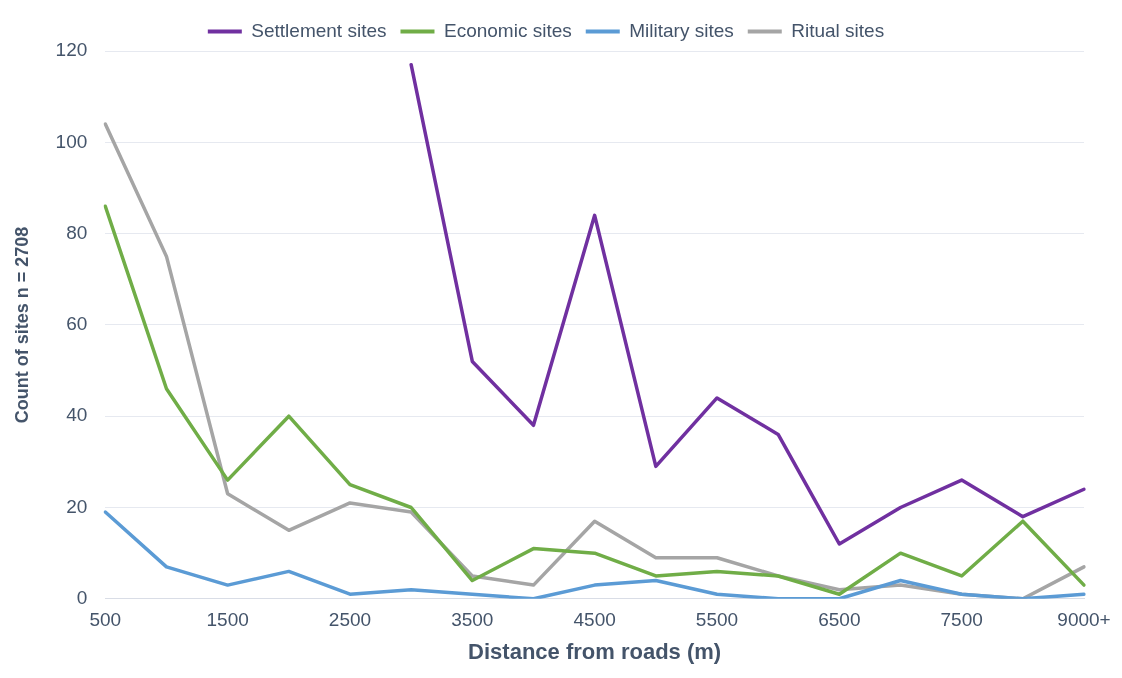 The height and width of the screenshot is (678, 1122). What do you see at coordinates (961, 620) in the screenshot?
I see `x-tick-label: 7500` at bounding box center [961, 620].